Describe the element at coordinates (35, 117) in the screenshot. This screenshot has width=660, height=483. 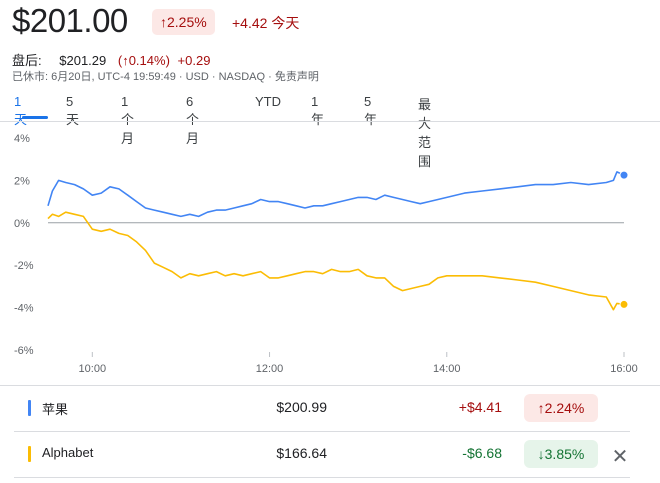
I see `active-tab-indicator` at that location.